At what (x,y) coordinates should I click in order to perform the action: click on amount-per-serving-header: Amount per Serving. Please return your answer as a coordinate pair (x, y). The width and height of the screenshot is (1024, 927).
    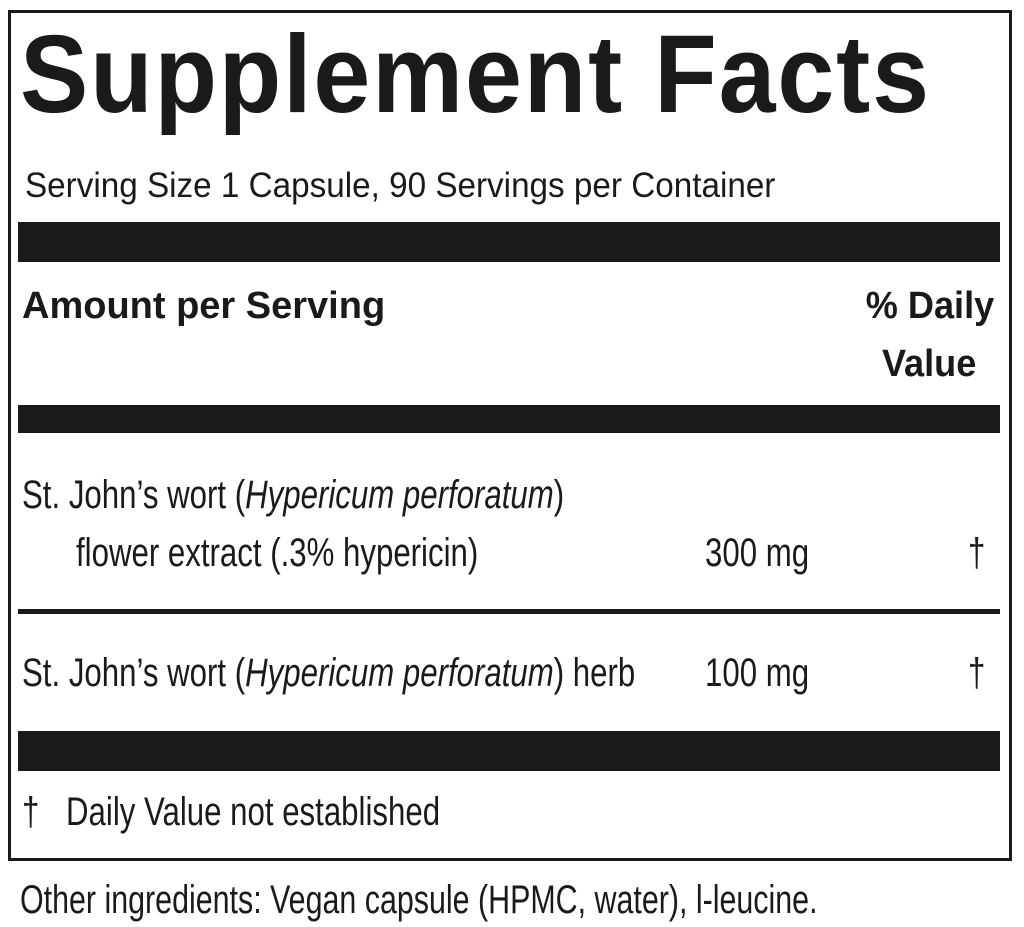
    Looking at the image, I should click on (204, 306).